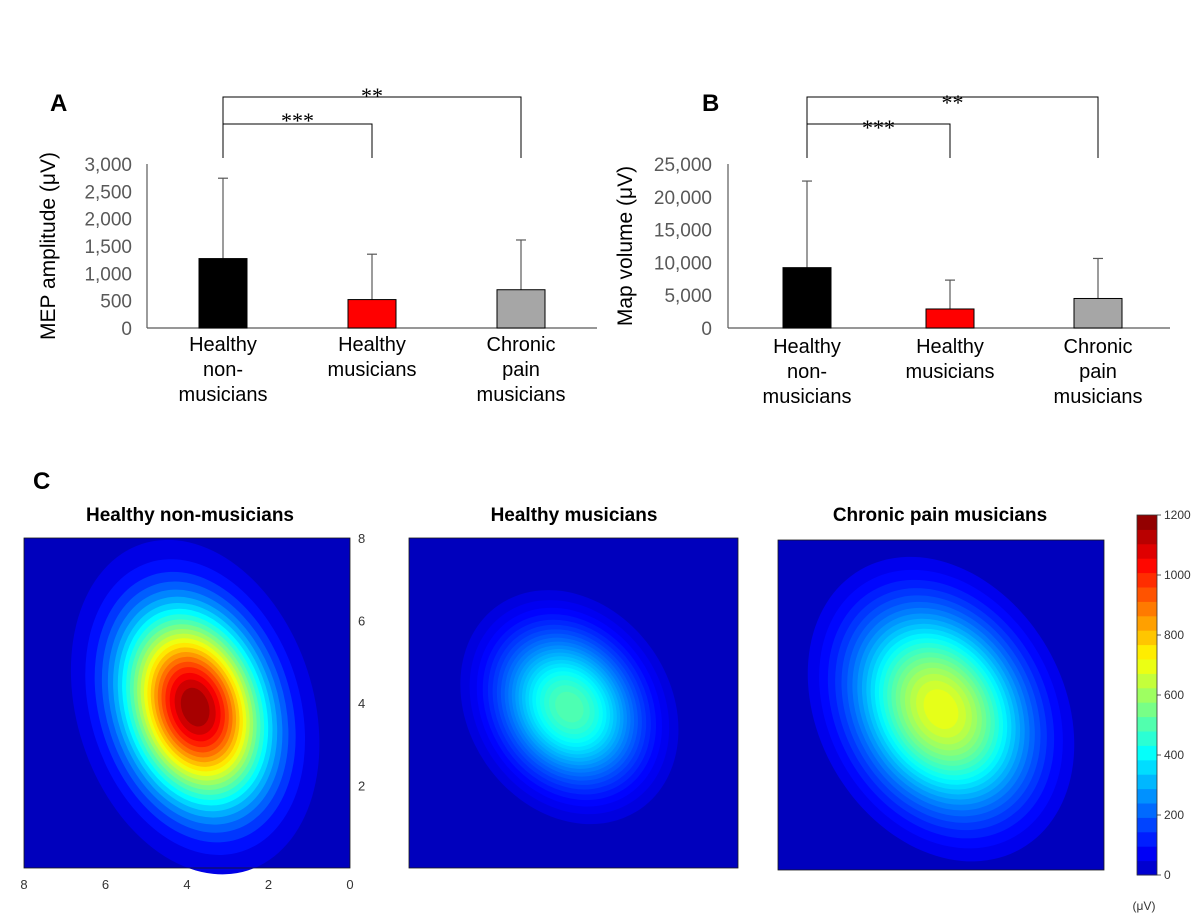  What do you see at coordinates (683, 263) in the screenshot?
I see `y-tick-label: 10,000` at bounding box center [683, 263].